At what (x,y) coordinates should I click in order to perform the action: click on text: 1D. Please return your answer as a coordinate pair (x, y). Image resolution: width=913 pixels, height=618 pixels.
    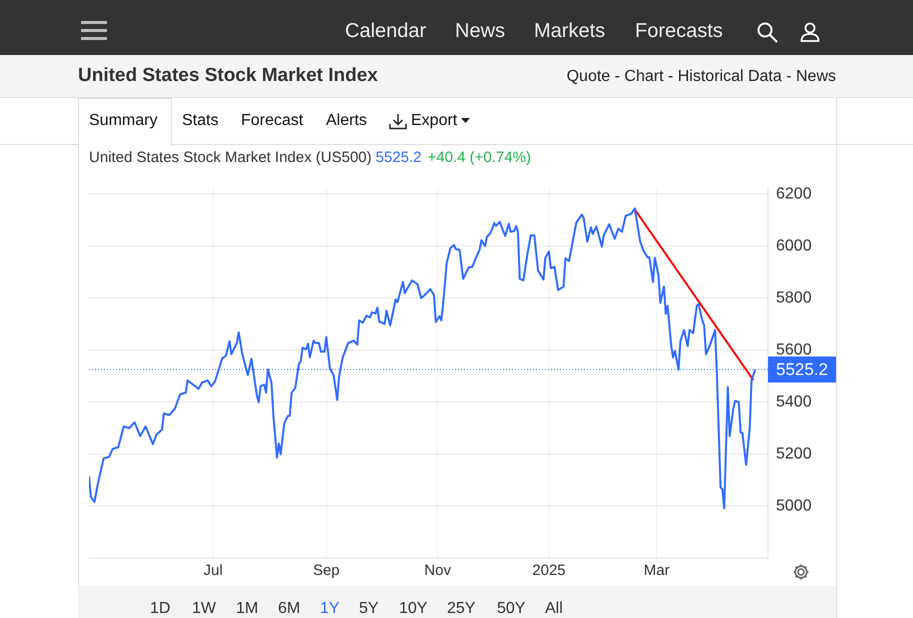
    Looking at the image, I should click on (160, 609).